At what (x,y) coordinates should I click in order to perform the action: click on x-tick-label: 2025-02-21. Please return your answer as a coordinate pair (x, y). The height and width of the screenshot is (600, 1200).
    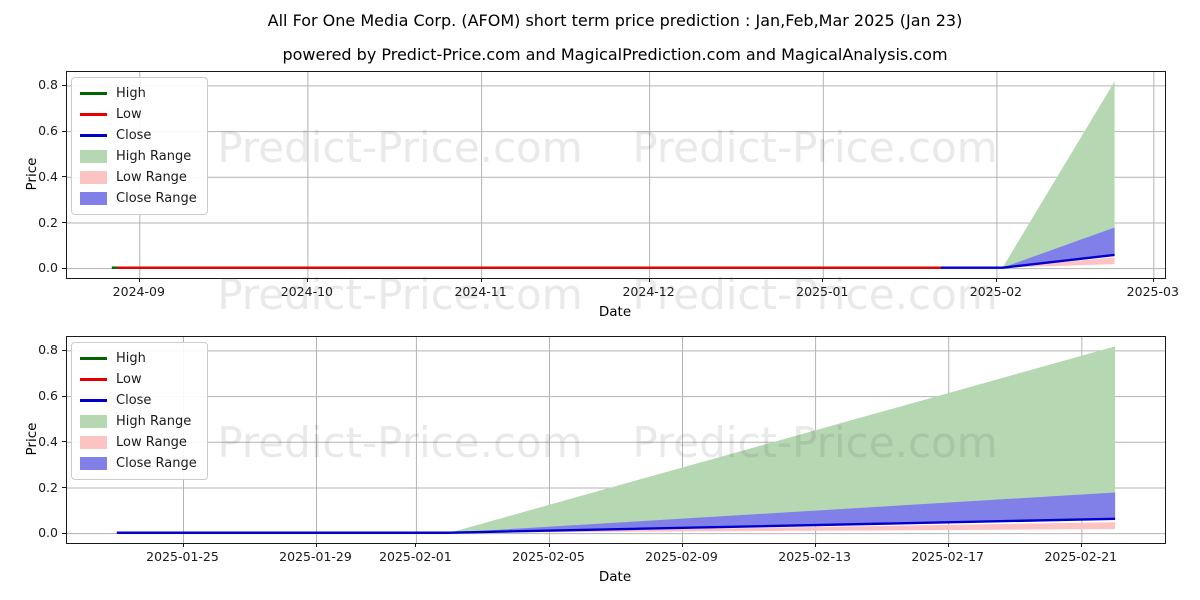
    Looking at the image, I should click on (1081, 556).